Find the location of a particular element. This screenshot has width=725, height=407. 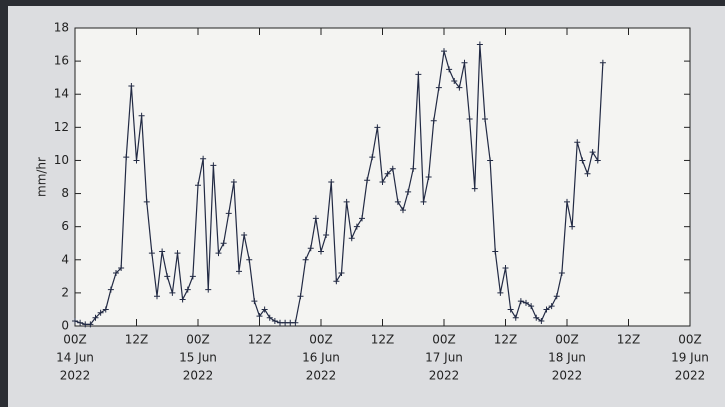

x-tick-label: 16 Jun is located at coordinates (321, 358).